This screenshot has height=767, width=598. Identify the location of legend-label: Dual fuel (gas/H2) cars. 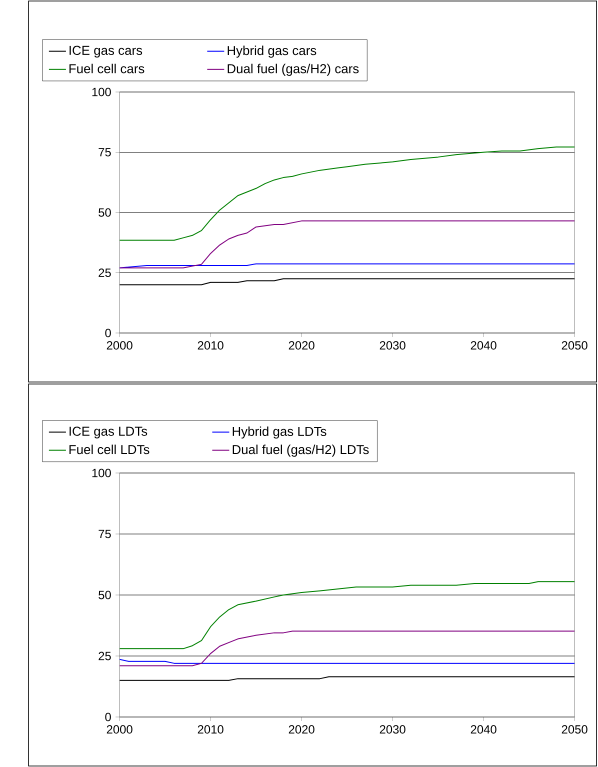
(293, 70).